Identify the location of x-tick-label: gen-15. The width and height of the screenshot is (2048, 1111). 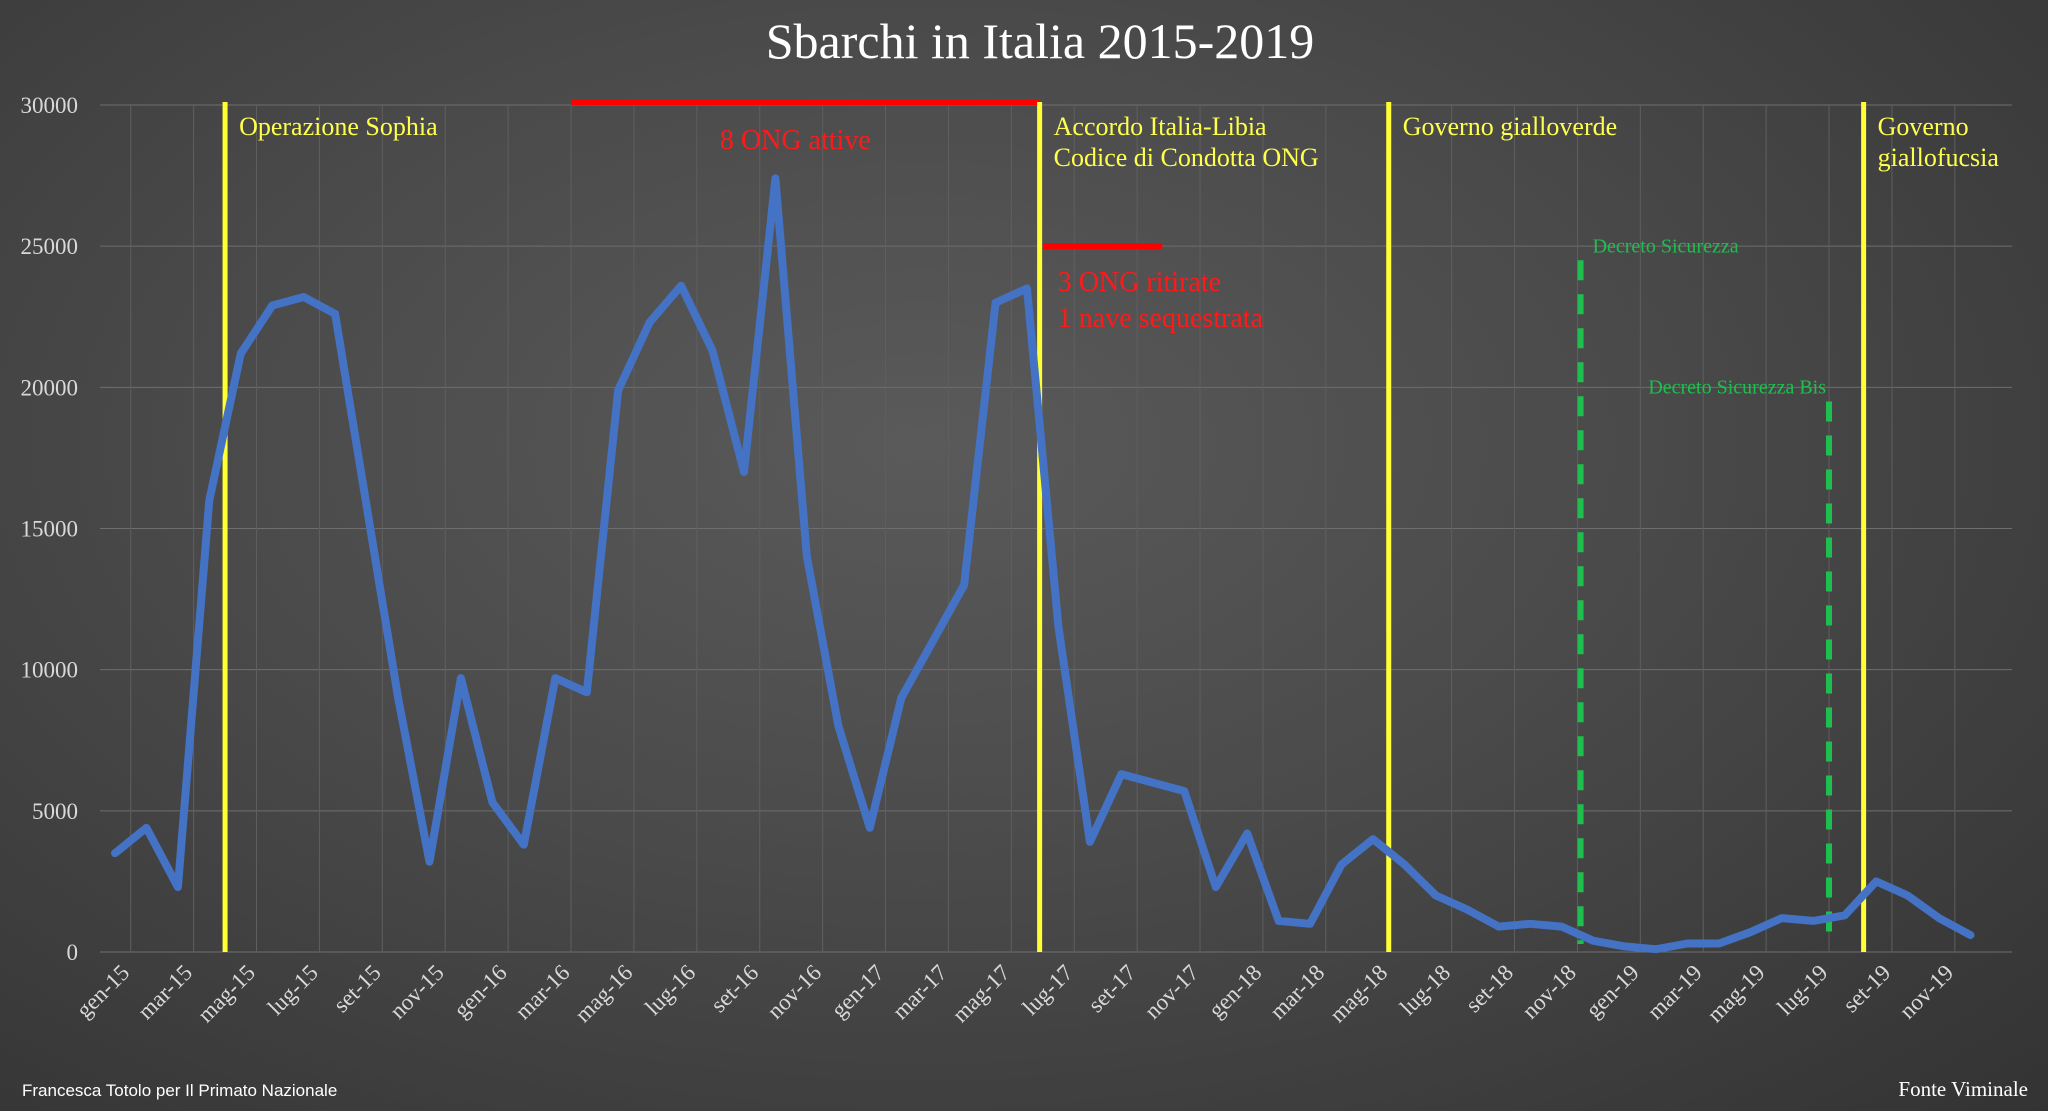
(102, 991).